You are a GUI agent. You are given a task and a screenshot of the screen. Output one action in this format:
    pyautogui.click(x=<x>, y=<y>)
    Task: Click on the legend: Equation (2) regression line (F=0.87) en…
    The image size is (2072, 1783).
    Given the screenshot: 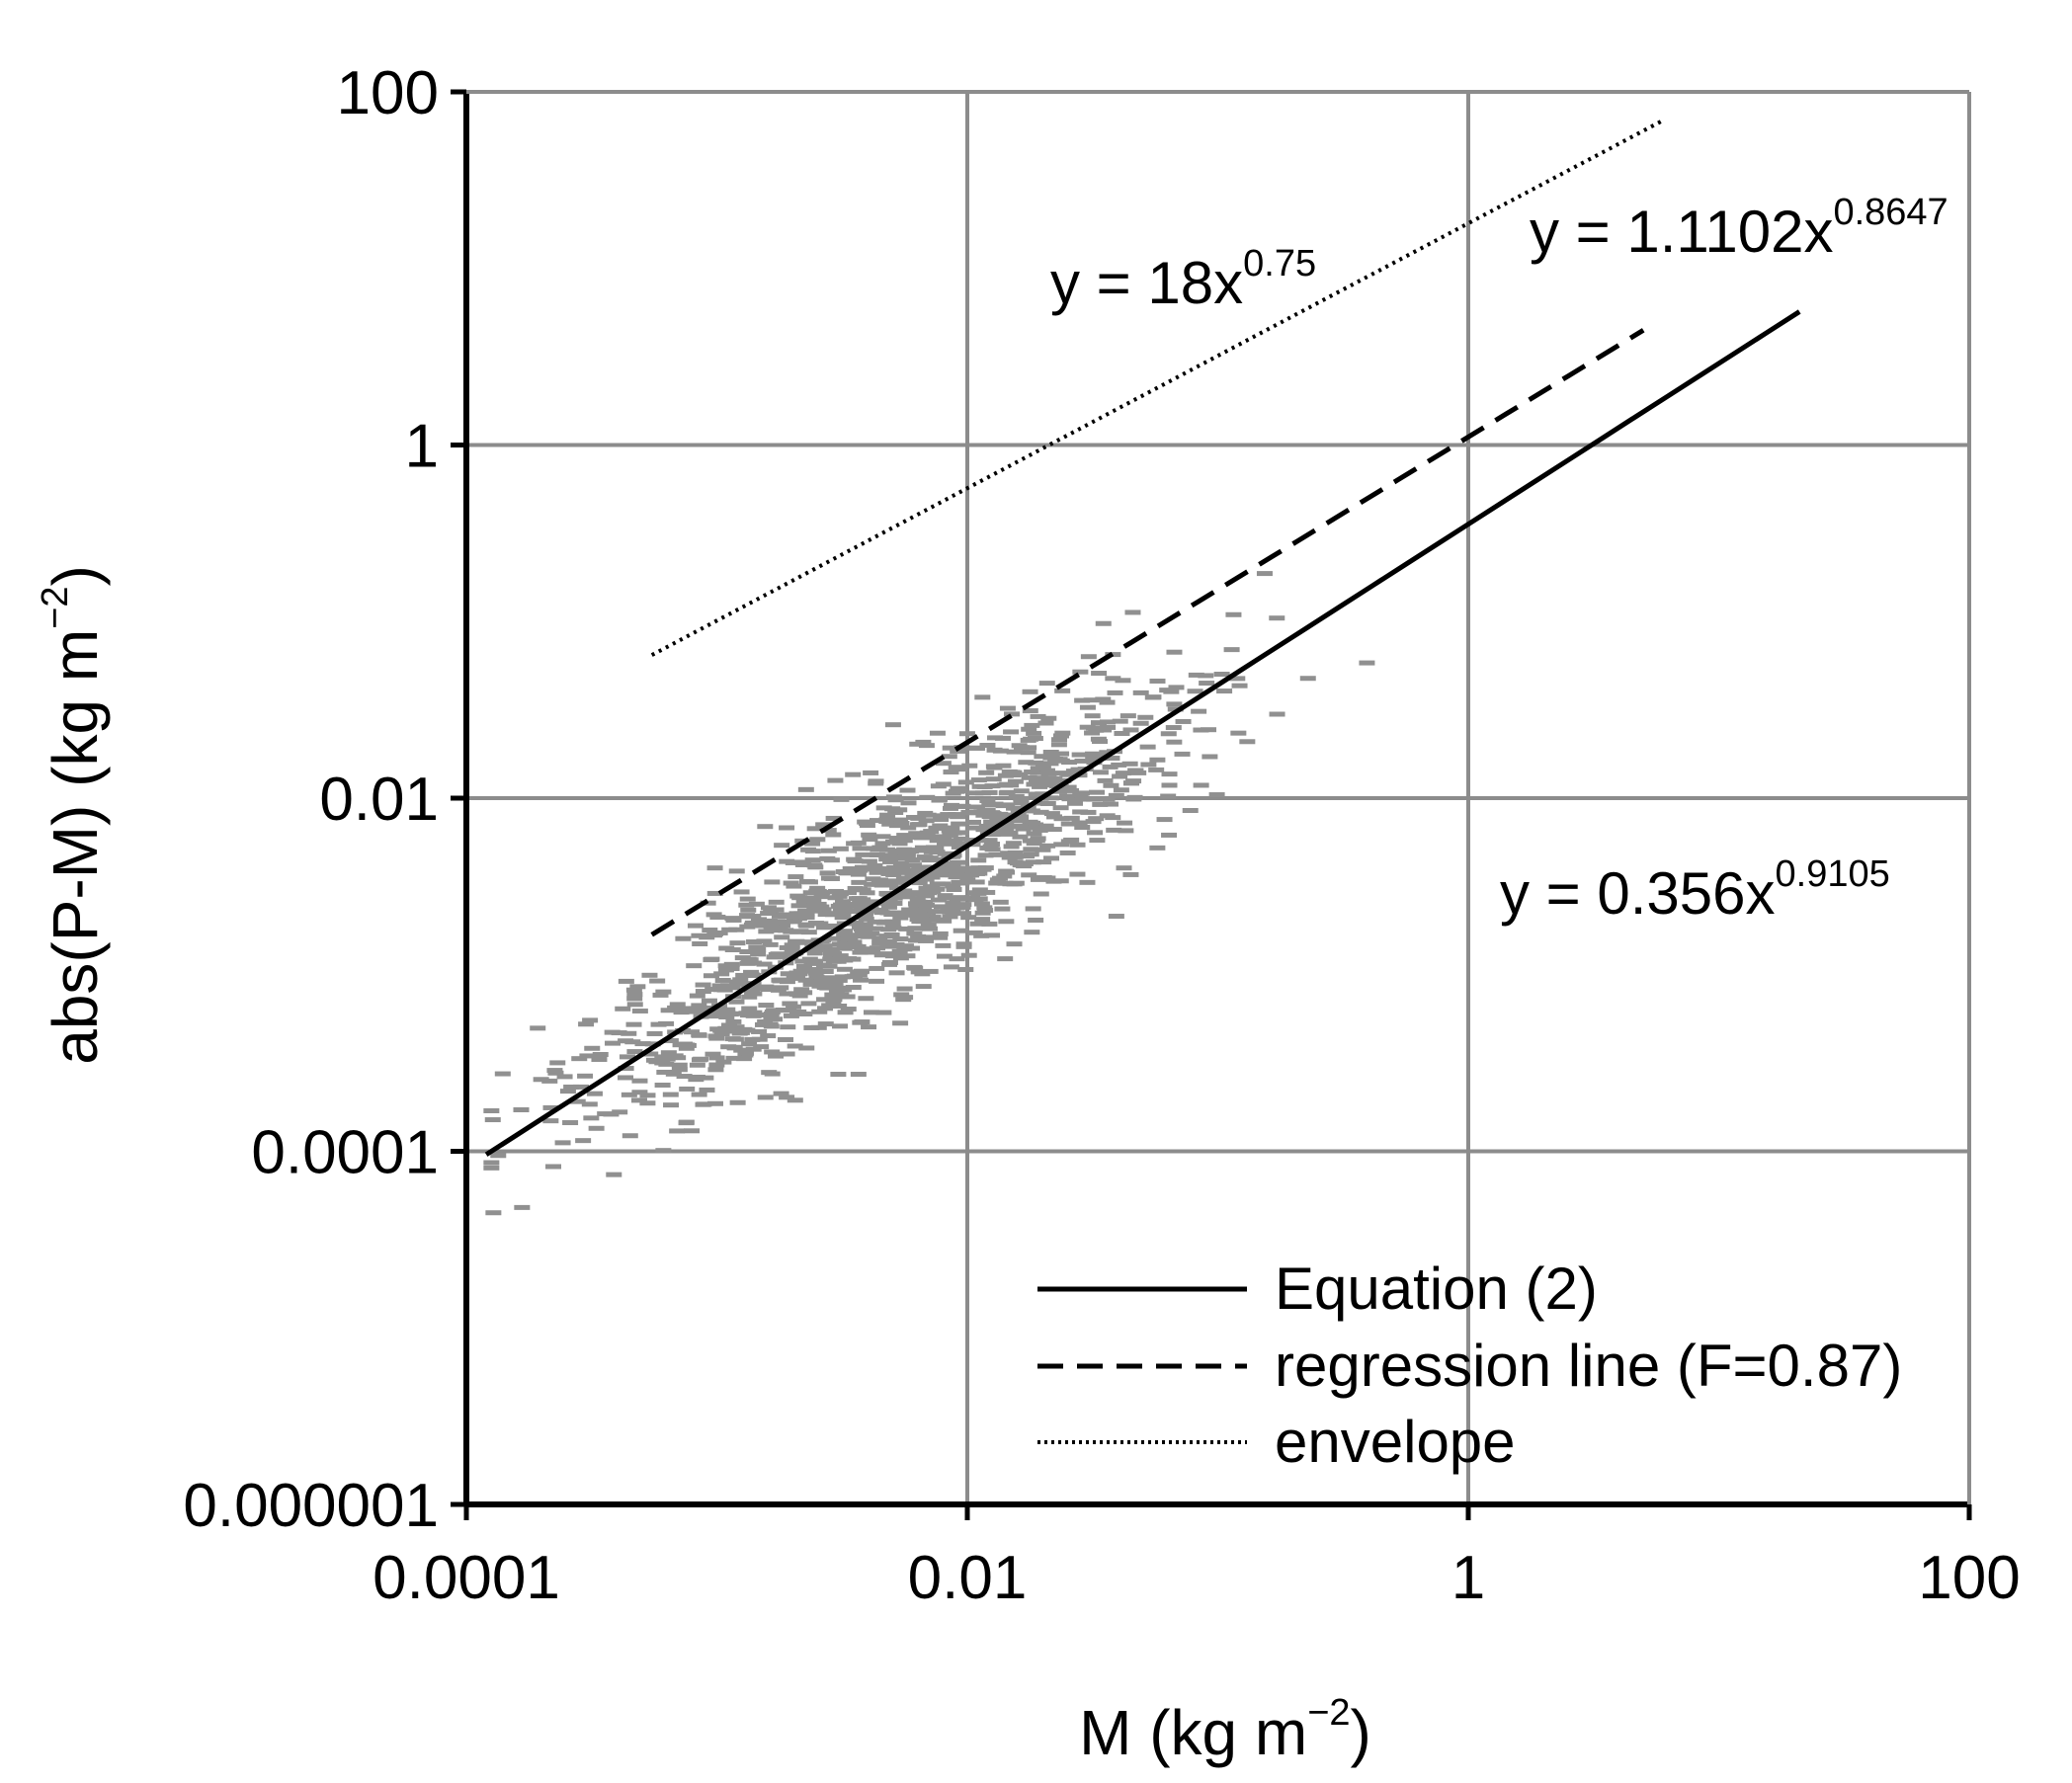 What is the action you would take?
    pyautogui.click(x=1470, y=1366)
    